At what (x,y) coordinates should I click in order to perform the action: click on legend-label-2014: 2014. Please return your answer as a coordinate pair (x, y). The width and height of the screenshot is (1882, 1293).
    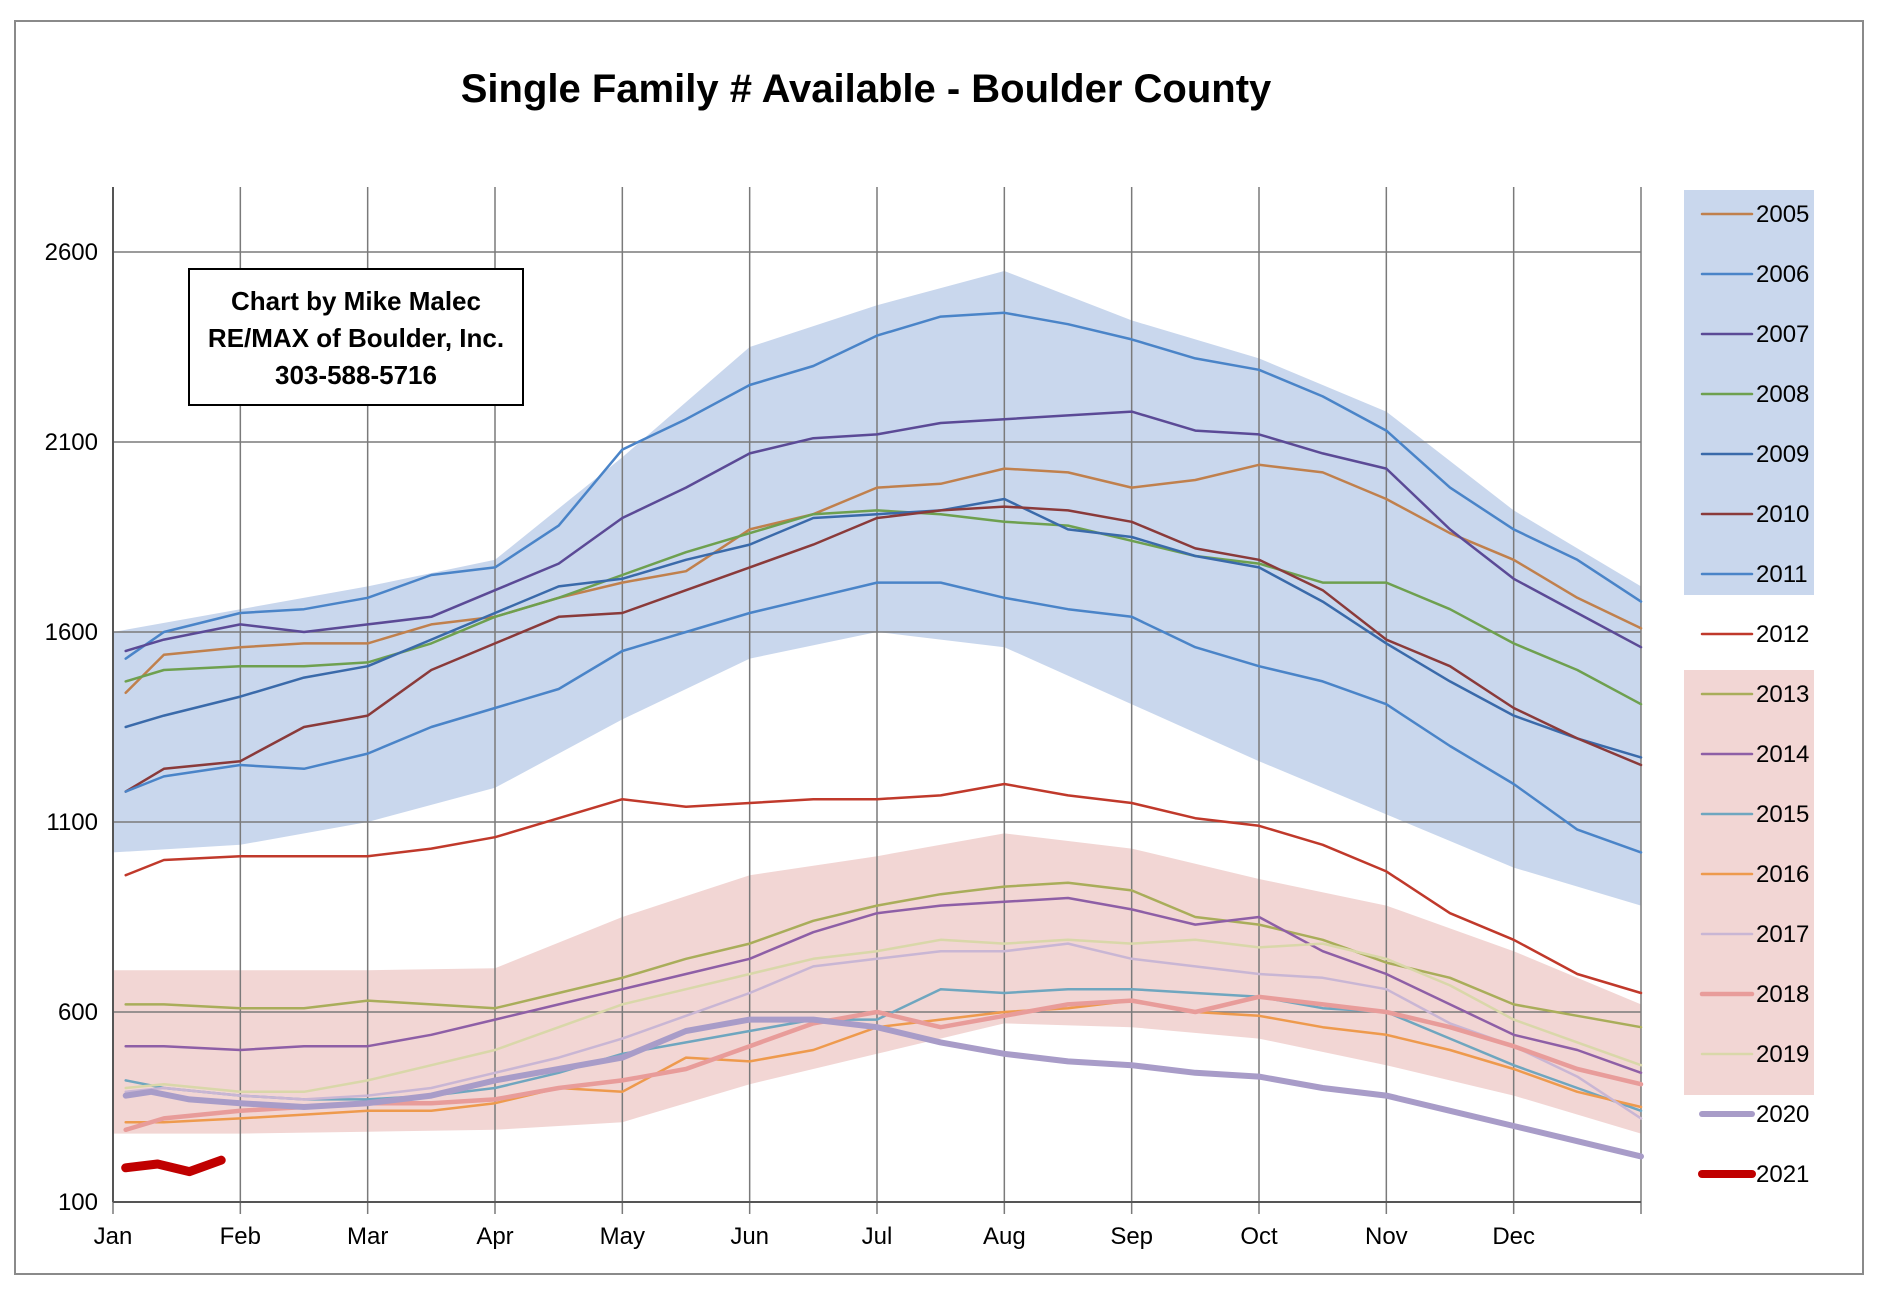
    Looking at the image, I should click on (1782, 754).